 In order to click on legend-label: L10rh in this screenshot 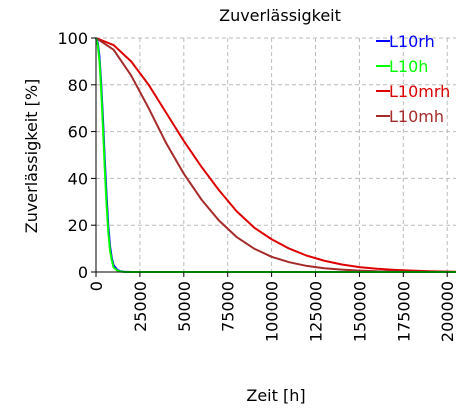, I will do `click(412, 41)`.